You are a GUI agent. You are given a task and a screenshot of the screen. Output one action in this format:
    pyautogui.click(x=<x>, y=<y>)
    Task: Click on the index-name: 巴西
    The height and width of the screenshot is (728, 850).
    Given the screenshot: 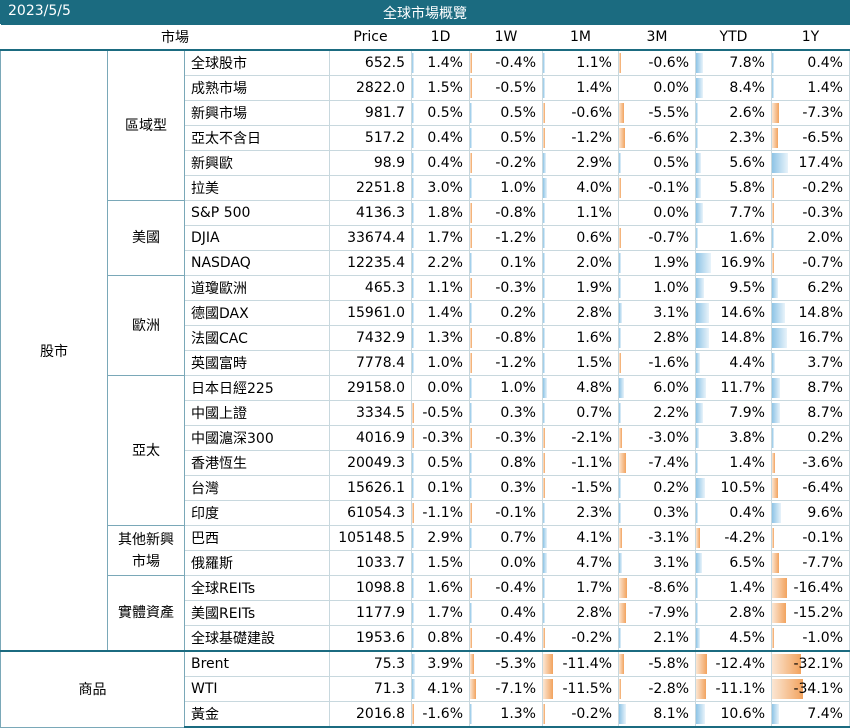 What is the action you would take?
    pyautogui.click(x=257, y=538)
    